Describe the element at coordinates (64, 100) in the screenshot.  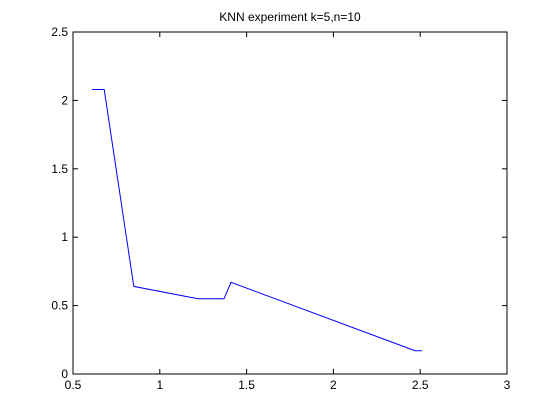
I see `y-tick-label: 2` at that location.